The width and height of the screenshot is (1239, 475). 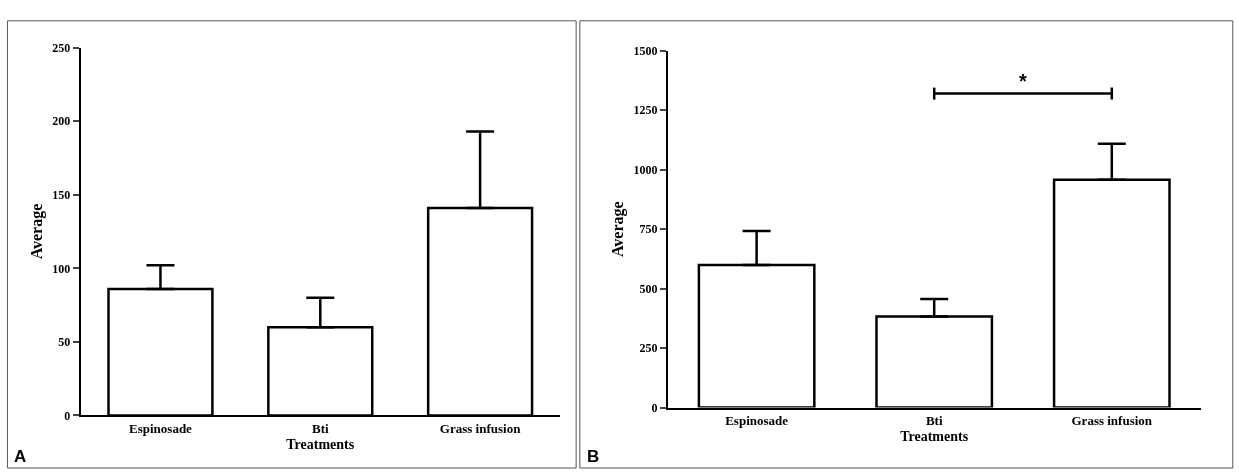 What do you see at coordinates (645, 50) in the screenshot?
I see `y-tick-label: 1500` at bounding box center [645, 50].